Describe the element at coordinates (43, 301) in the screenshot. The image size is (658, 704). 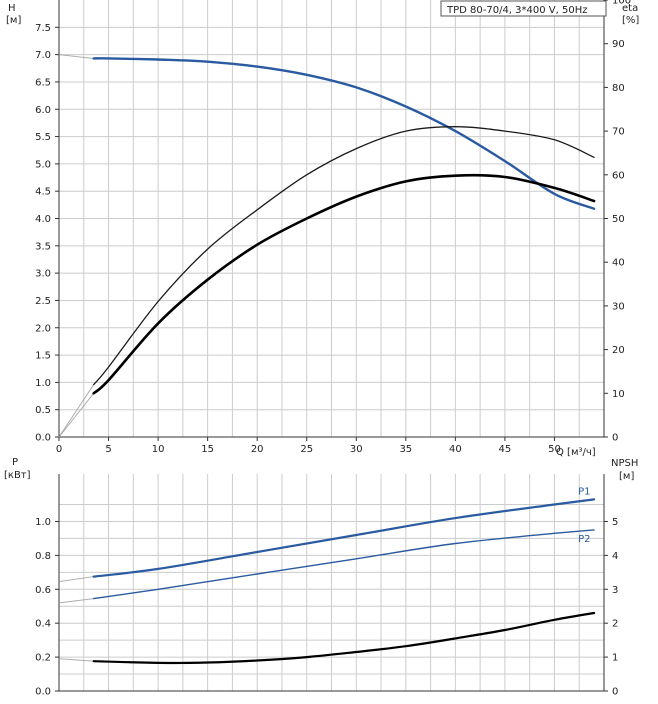
I see `y-tick-label: 2.5` at that location.